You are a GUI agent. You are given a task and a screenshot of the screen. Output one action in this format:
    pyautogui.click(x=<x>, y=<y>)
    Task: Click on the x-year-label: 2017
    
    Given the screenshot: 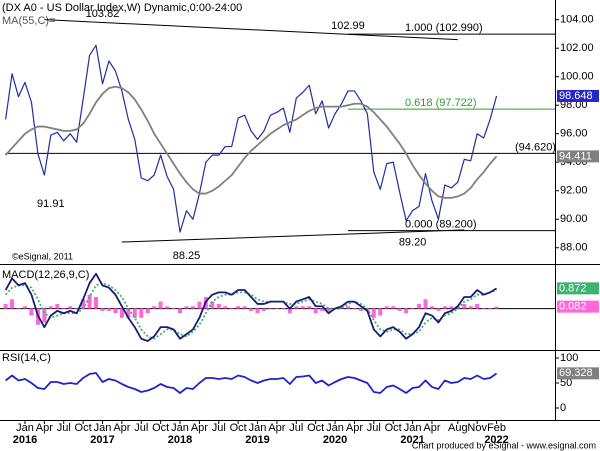 What is the action you would take?
    pyautogui.click(x=102, y=440)
    